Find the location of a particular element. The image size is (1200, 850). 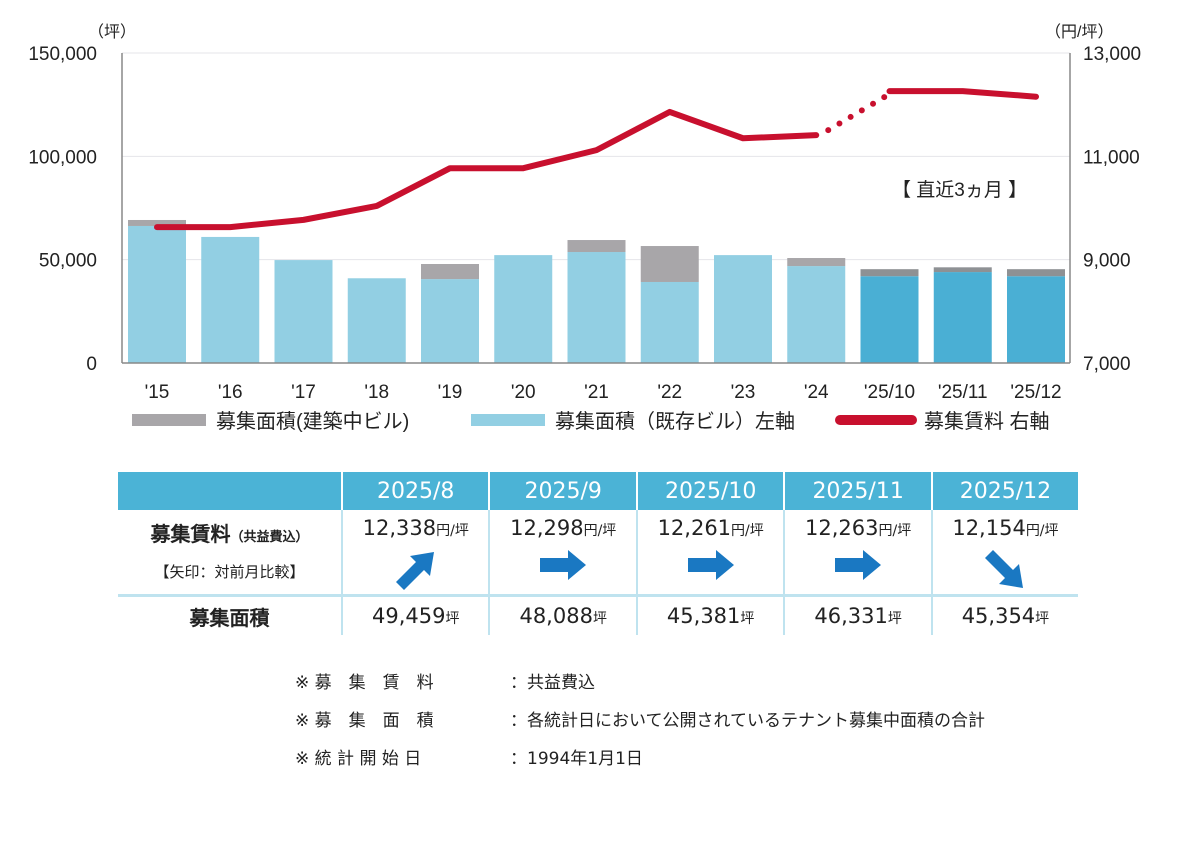

area-cell: 49,459坪 is located at coordinates (415, 614).